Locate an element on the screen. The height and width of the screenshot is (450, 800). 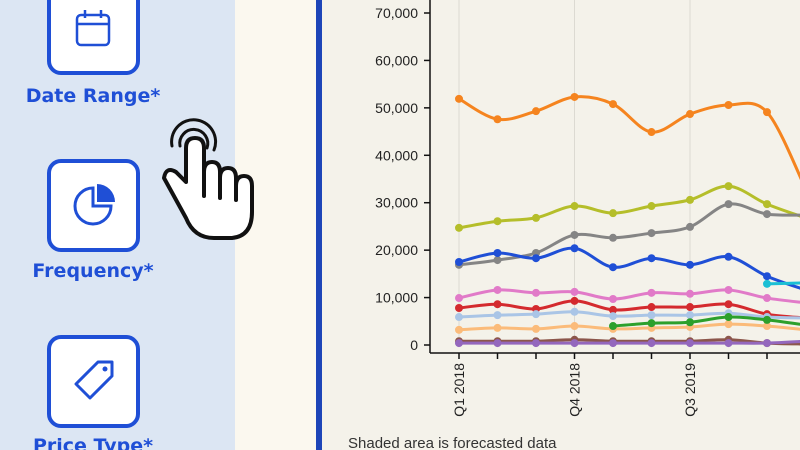
date-range-button is located at coordinates (93, 37).